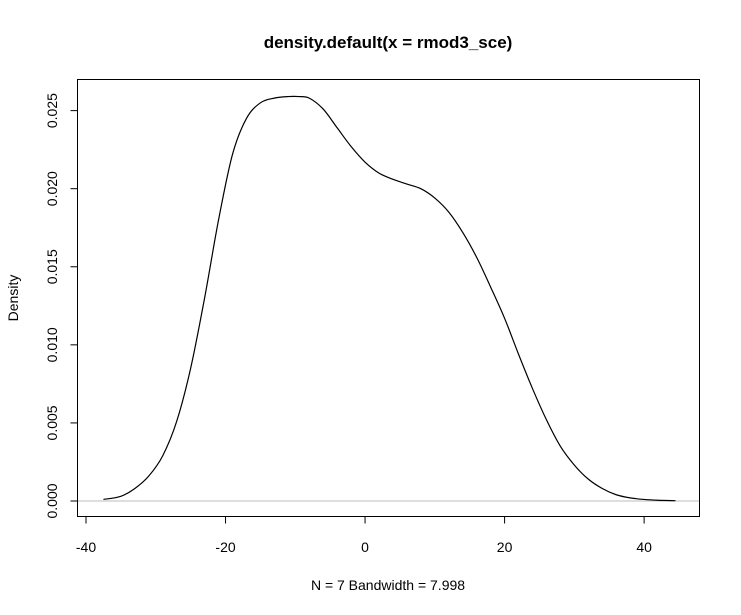  I want to click on y-tick-label: 0.005, so click(52, 422).